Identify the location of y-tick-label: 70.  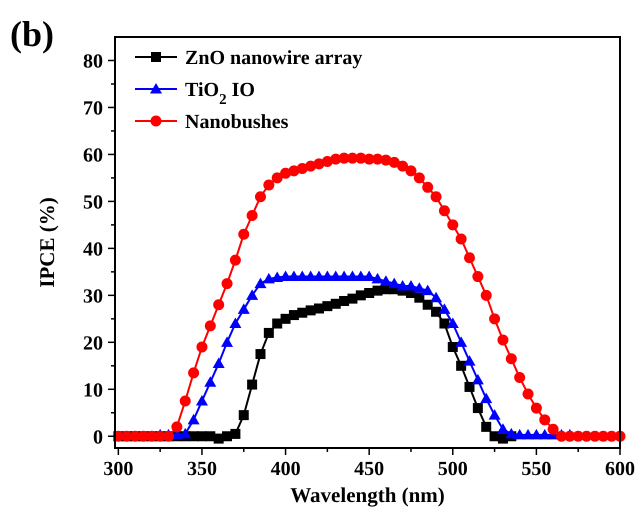
(93, 108).